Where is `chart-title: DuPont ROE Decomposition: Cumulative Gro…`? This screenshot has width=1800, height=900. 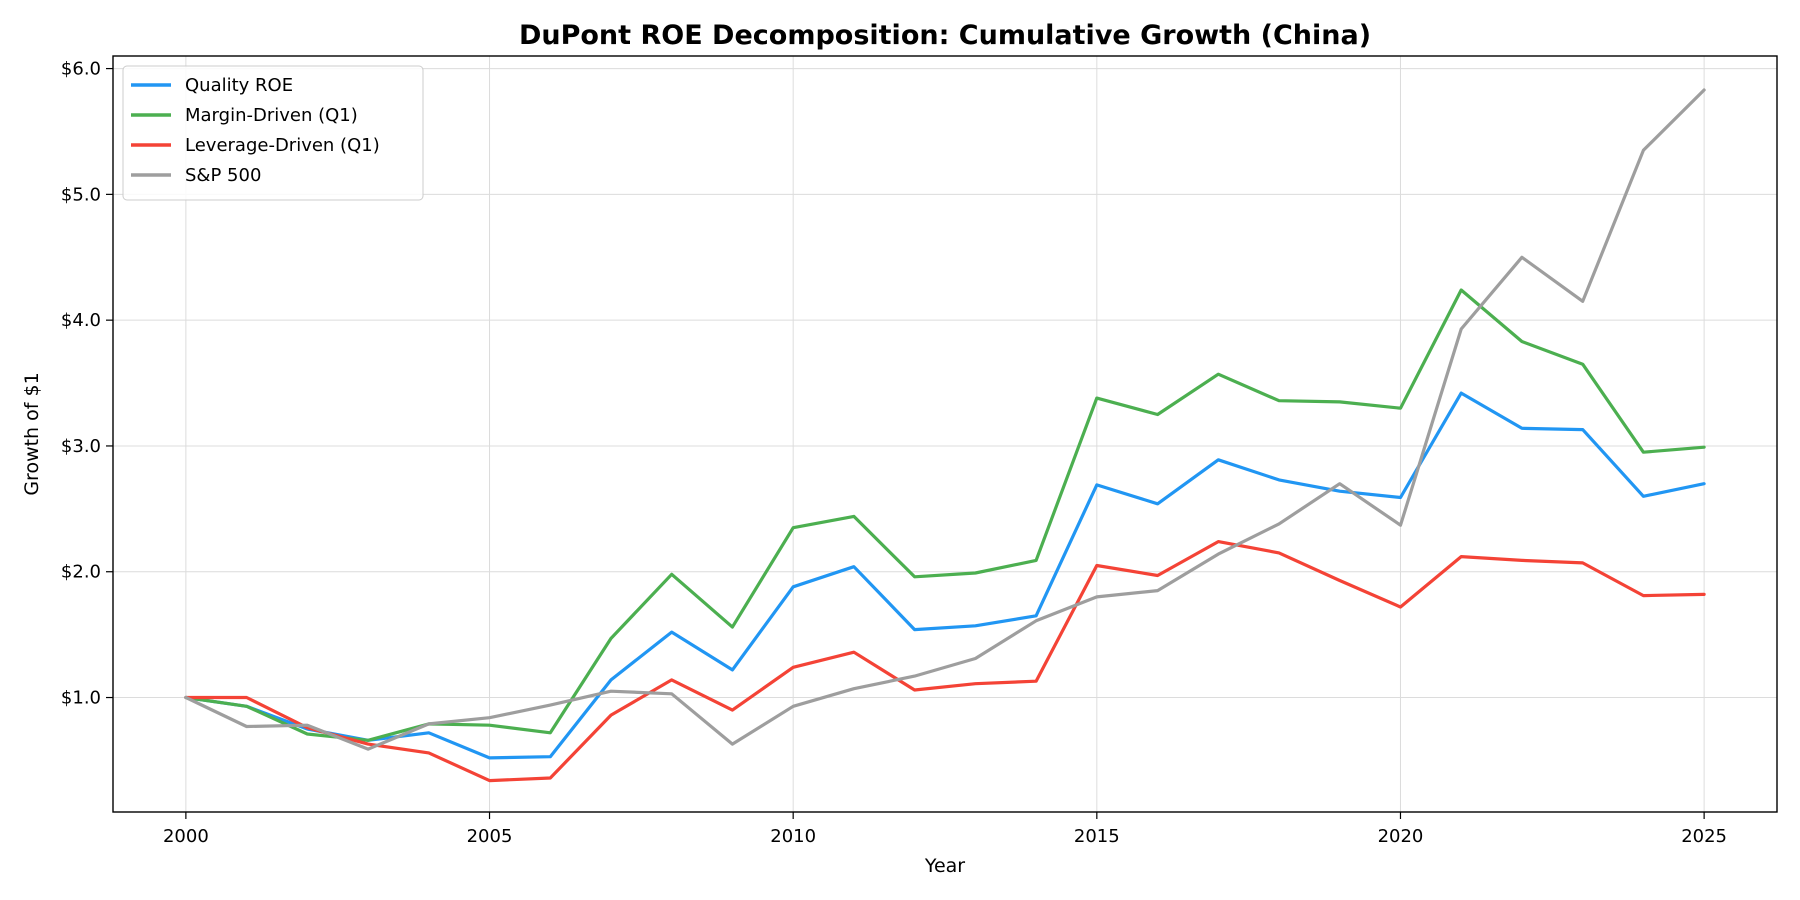
chart-title: DuPont ROE Decomposition: Cumulative Gro… is located at coordinates (945, 35).